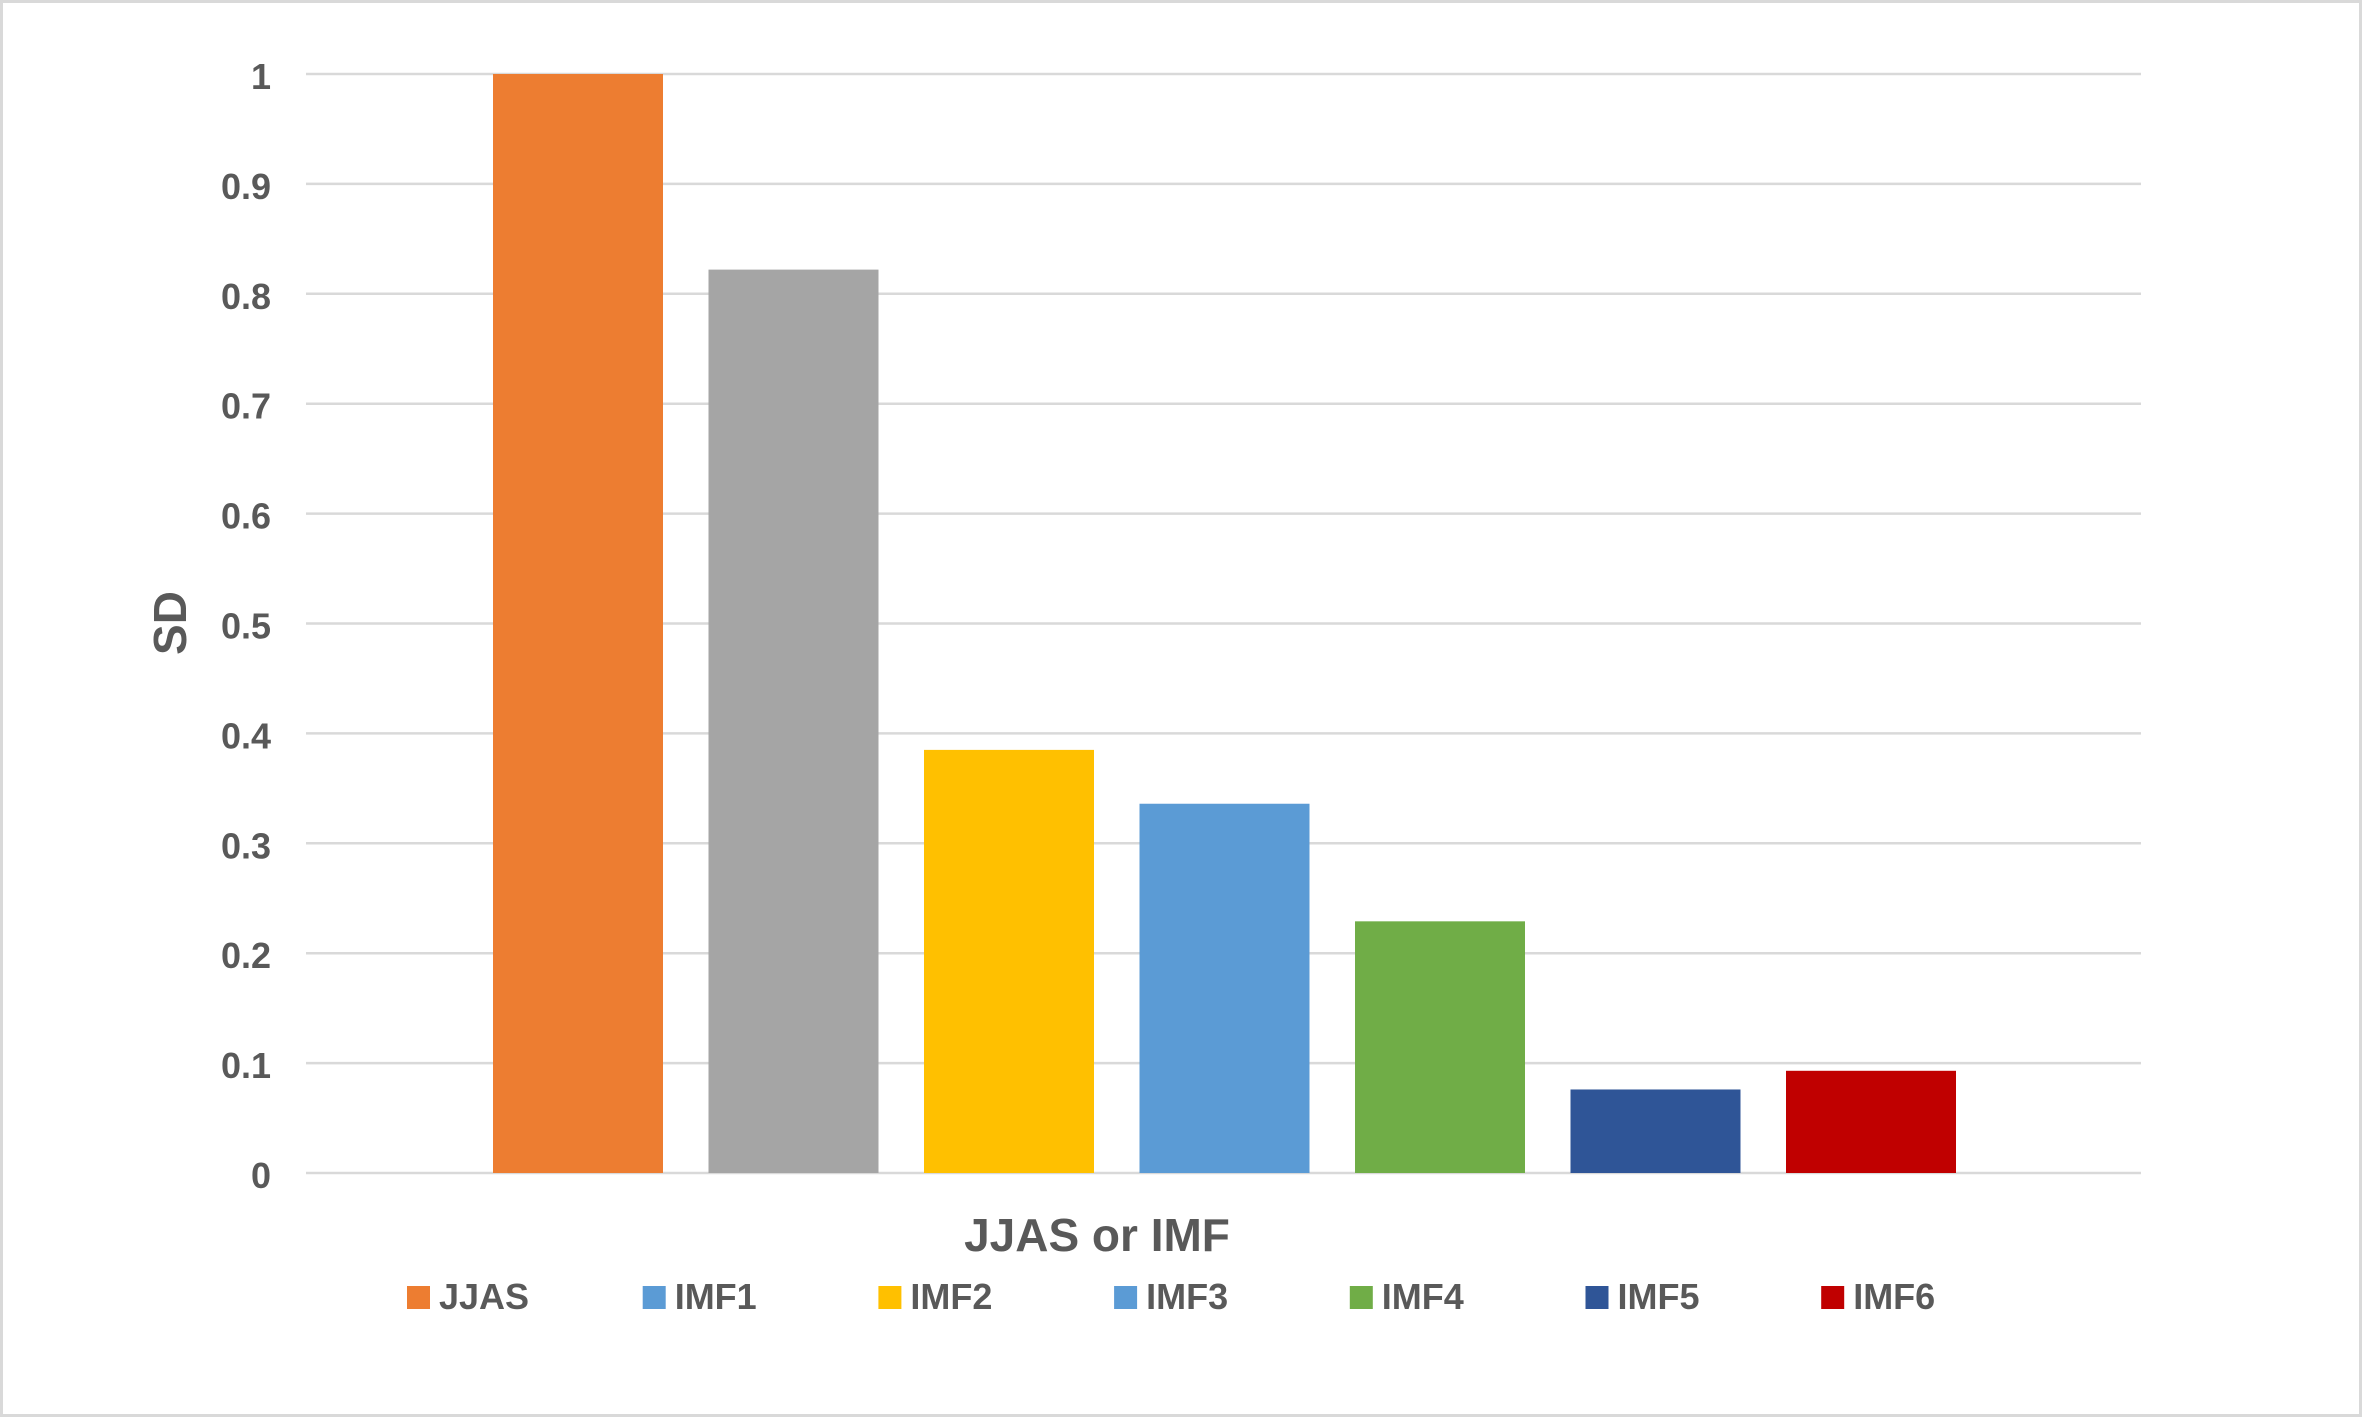 The width and height of the screenshot is (2362, 1419). Describe the element at coordinates (793, 721) in the screenshot. I see `bar-imf1` at that location.